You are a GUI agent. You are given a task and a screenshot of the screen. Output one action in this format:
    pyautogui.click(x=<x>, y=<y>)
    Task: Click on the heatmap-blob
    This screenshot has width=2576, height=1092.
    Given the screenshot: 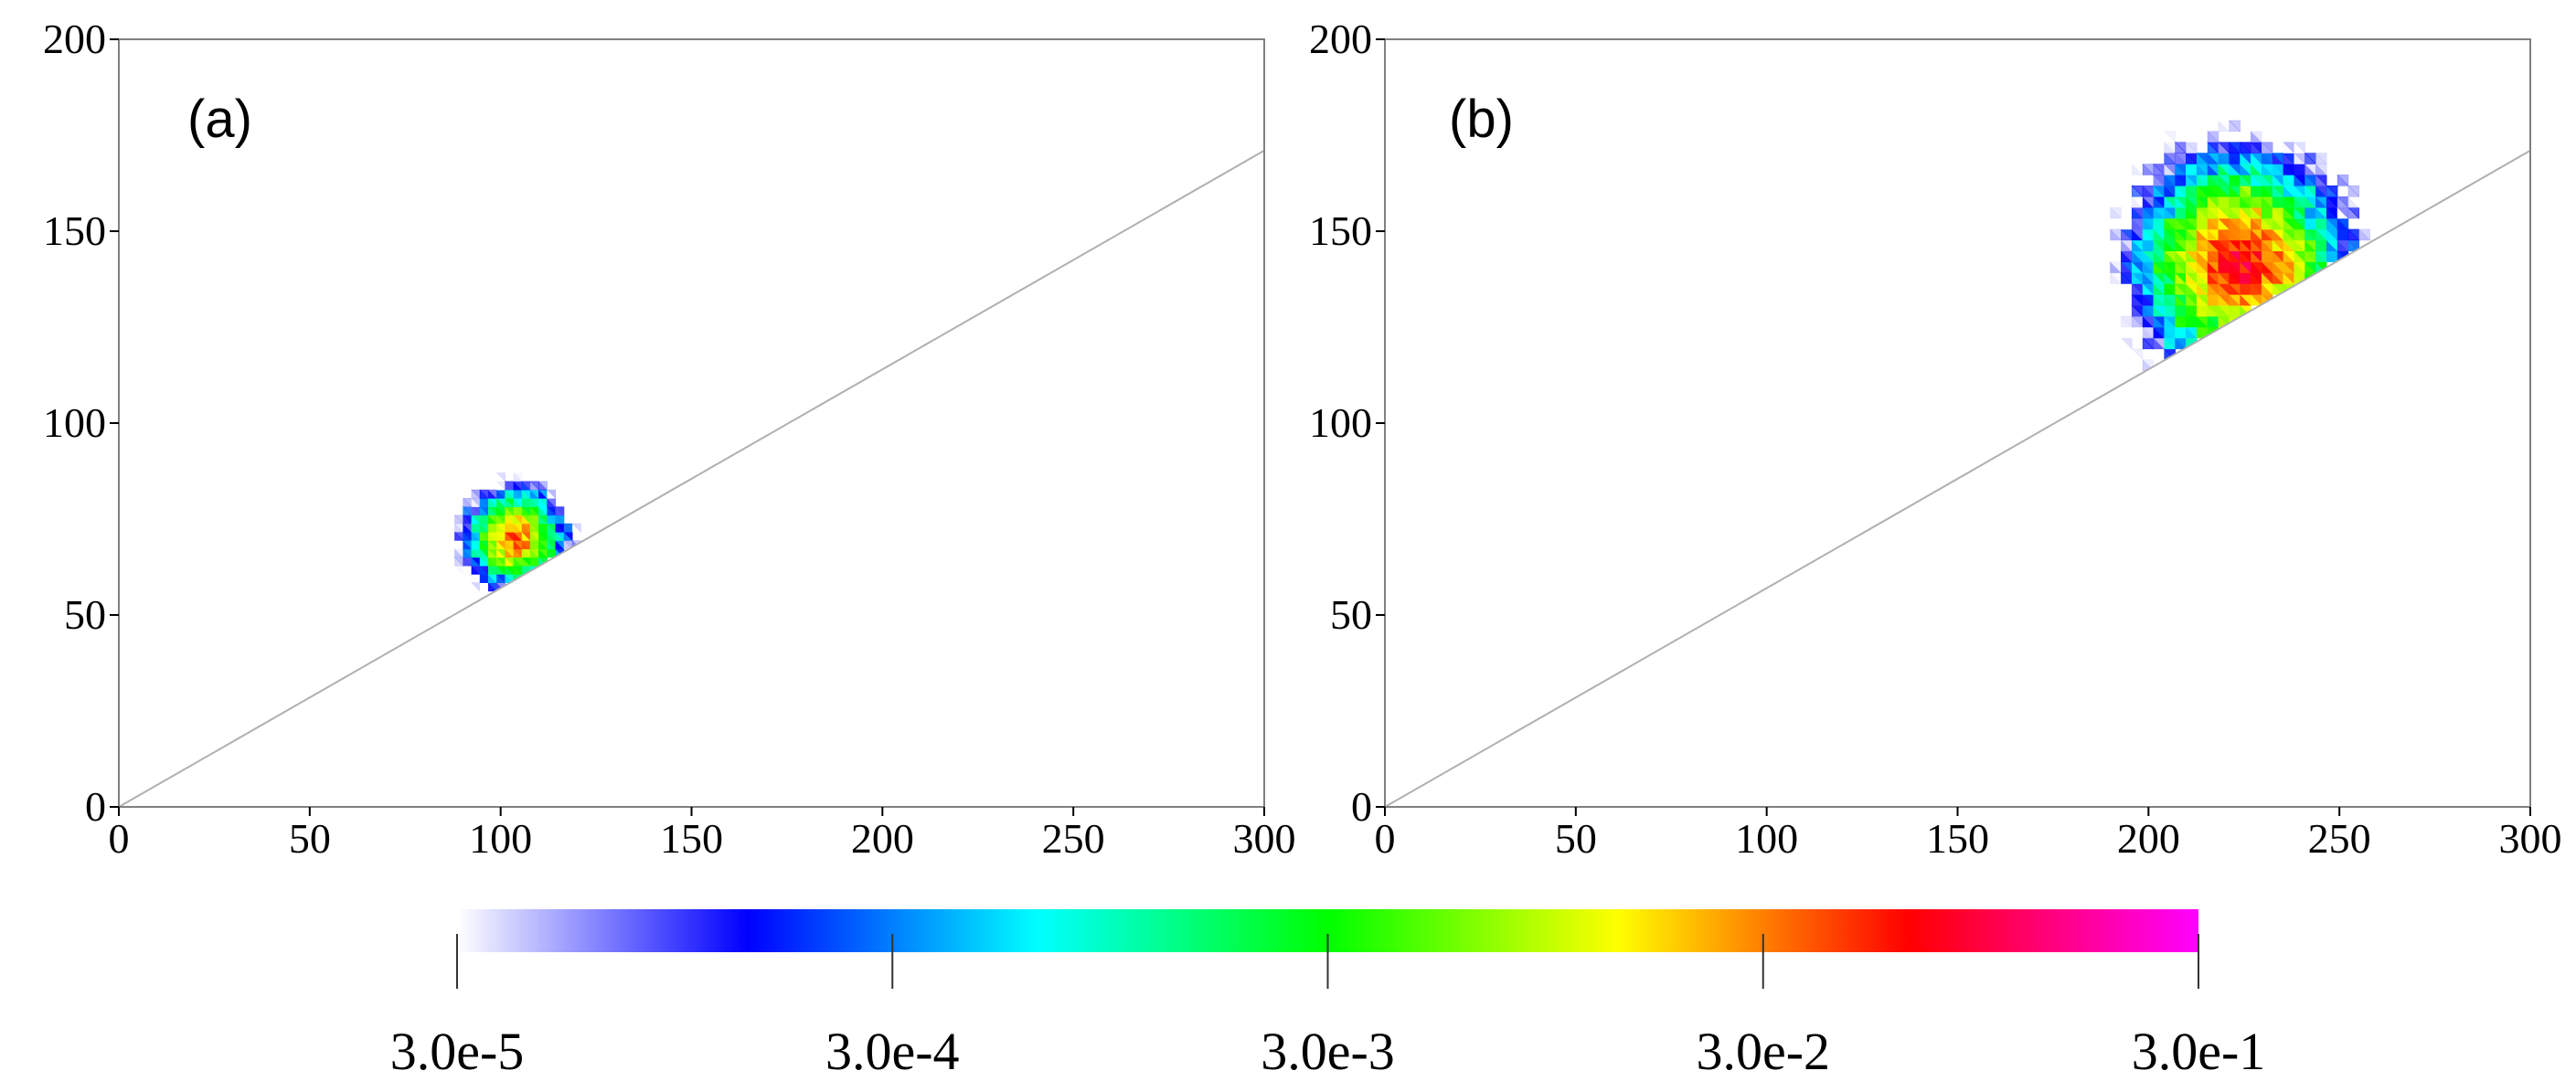 What is the action you would take?
    pyautogui.click(x=2234, y=246)
    